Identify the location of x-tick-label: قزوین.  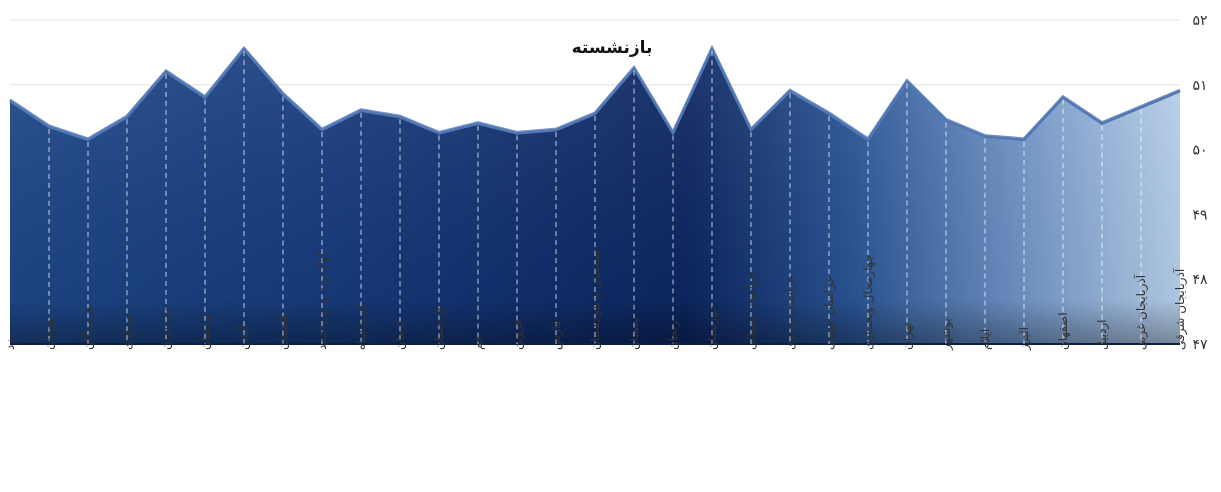
(517, 334).